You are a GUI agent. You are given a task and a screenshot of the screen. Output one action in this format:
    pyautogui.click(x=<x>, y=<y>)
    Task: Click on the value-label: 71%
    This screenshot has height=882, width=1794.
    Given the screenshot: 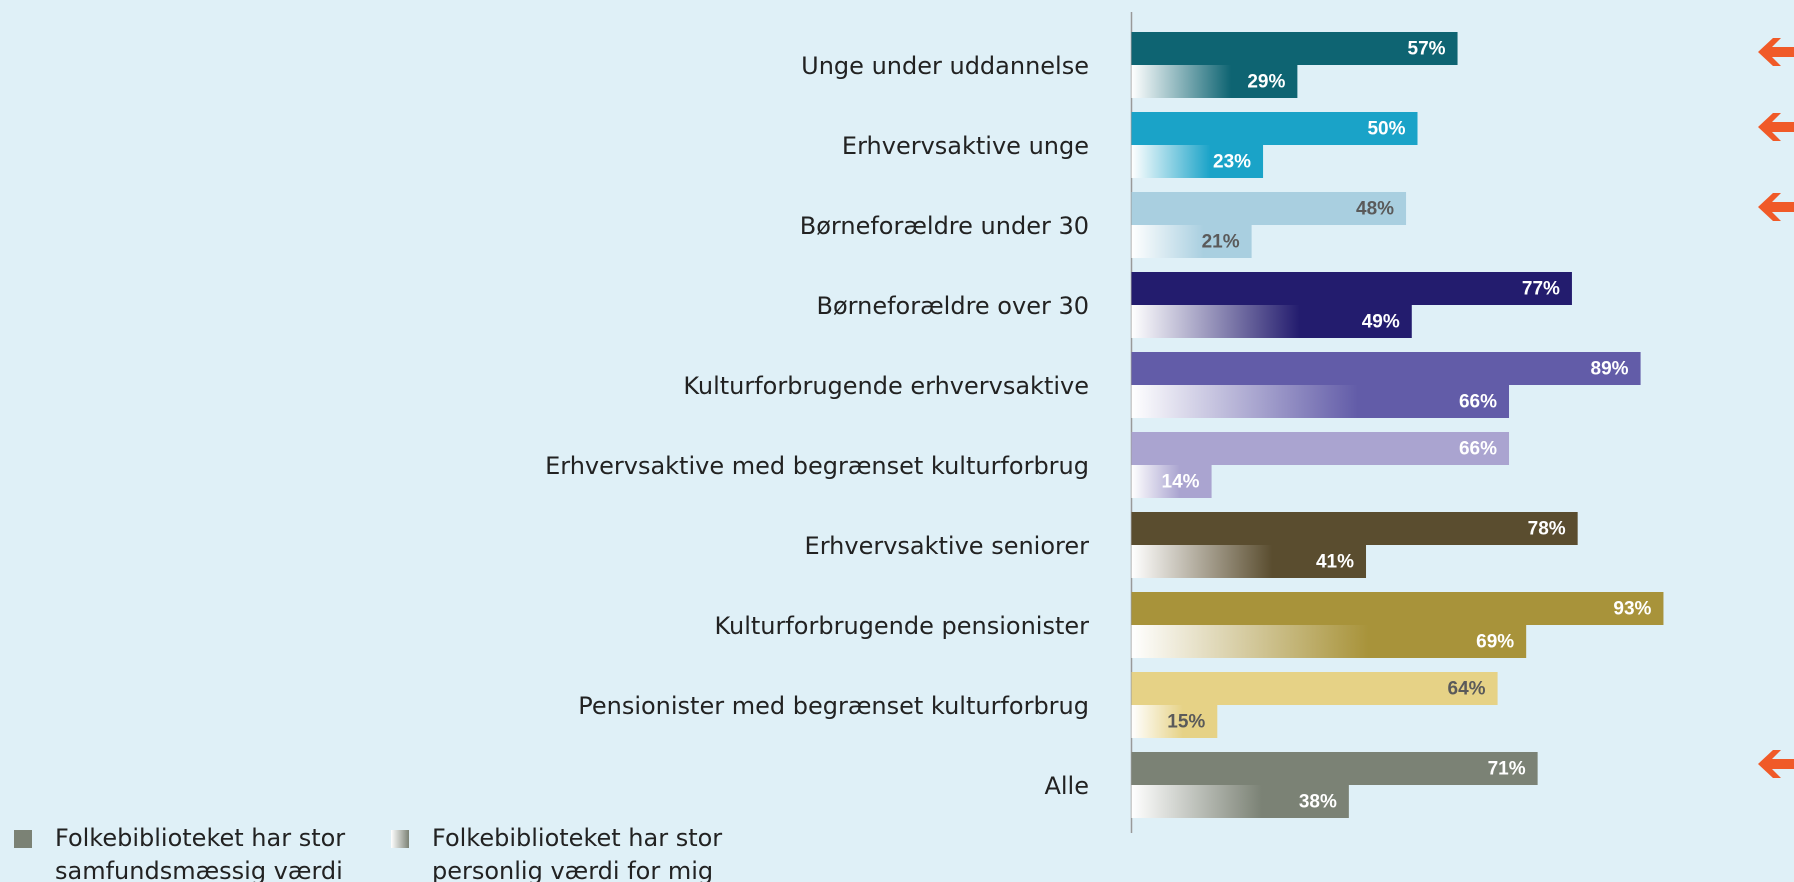 What is the action you would take?
    pyautogui.click(x=1507, y=769)
    